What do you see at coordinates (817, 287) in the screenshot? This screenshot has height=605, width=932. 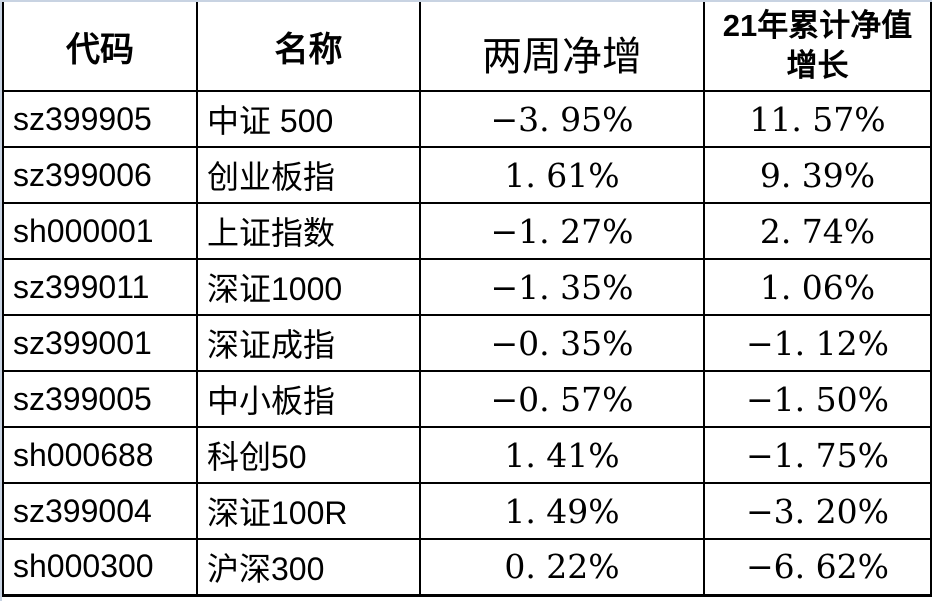 I see `cell-ytd: 1. 06%` at bounding box center [817, 287].